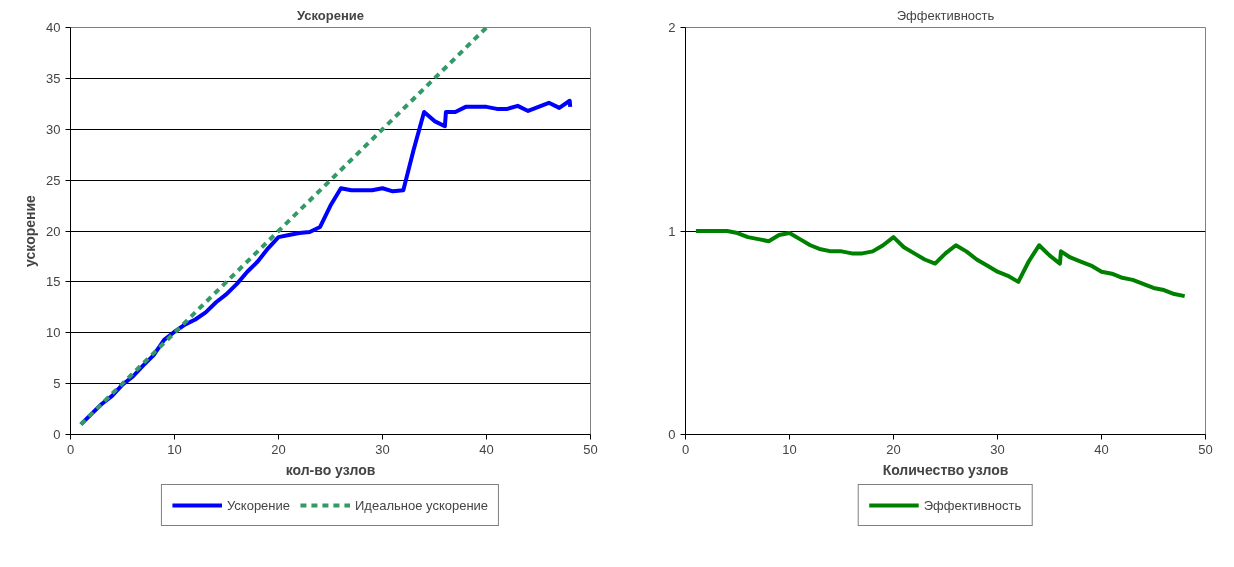 This screenshot has height=567, width=1234. Describe the element at coordinates (330, 469) in the screenshot. I see `x-axis-title: кол-во узлов` at that location.